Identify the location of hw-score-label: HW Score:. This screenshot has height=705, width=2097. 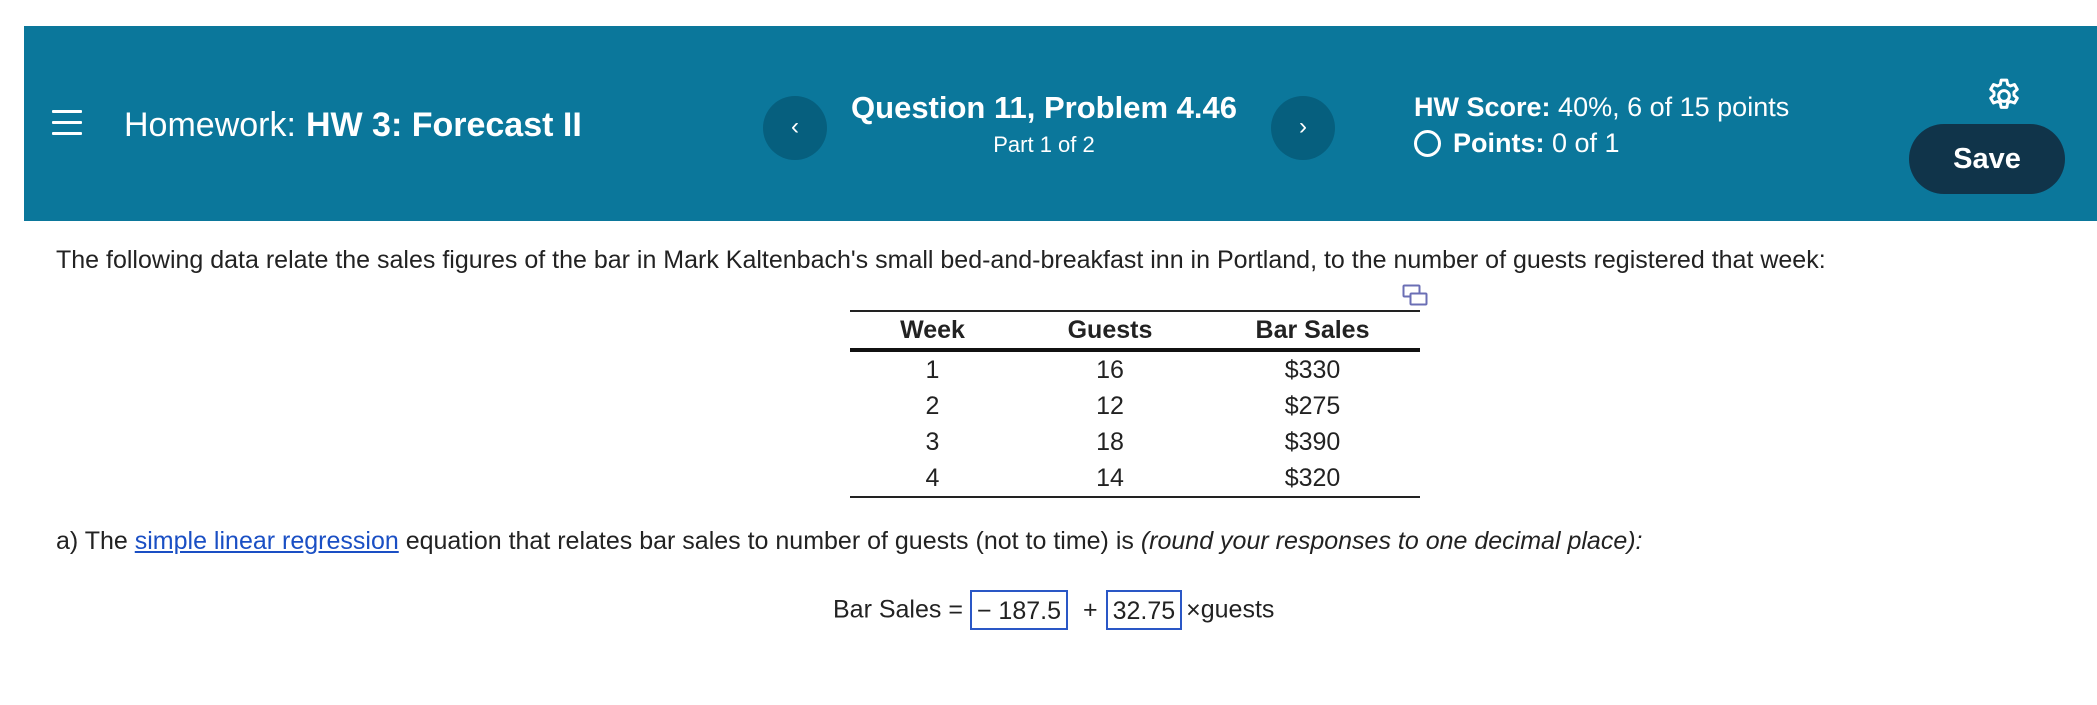
(1482, 107).